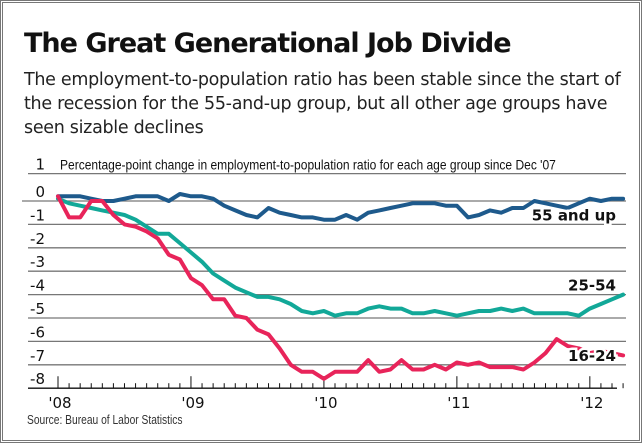  What do you see at coordinates (267, 43) in the screenshot?
I see `chart-title: The Great Generational Job Divide` at bounding box center [267, 43].